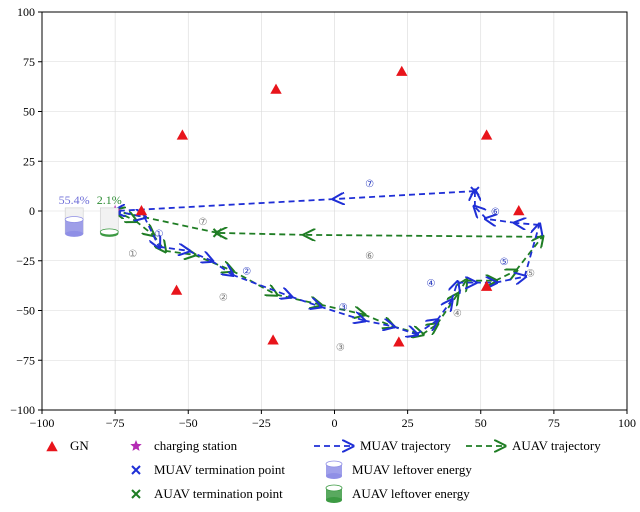 This screenshot has width=640, height=512. I want to click on legend-label-auav_bar: AUAV leftover energy, so click(411, 493).